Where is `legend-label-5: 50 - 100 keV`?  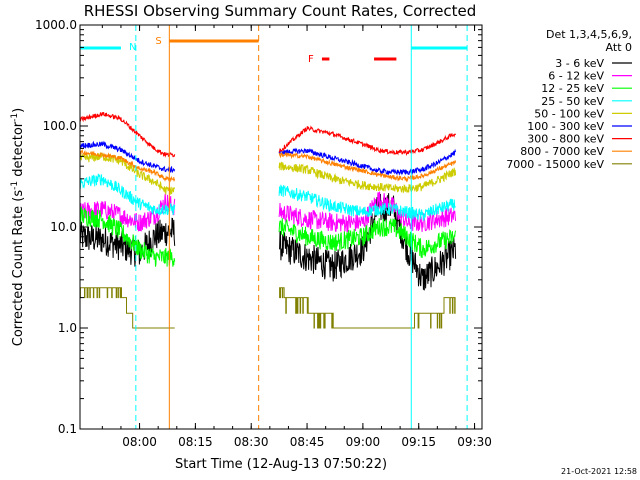 legend-label-5: 50 - 100 keV is located at coordinates (569, 113).